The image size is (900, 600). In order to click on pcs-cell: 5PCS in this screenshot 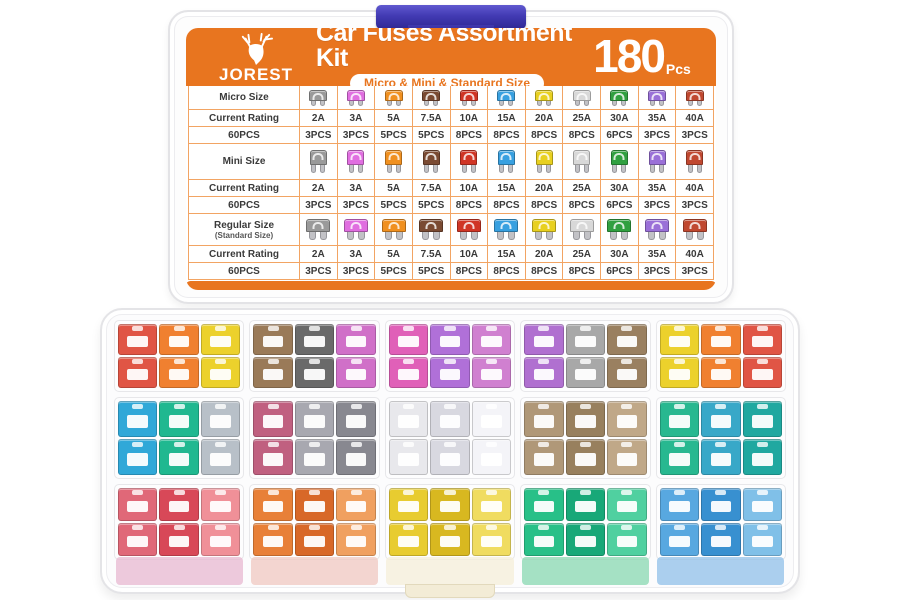, I will do `click(431, 205)`.